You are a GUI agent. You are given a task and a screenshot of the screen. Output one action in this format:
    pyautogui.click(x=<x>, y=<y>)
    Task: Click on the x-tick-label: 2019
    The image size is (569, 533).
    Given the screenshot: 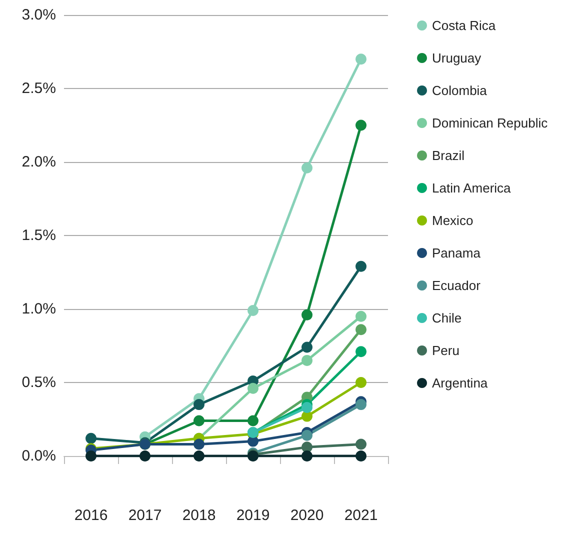 What is the action you would take?
    pyautogui.click(x=253, y=515)
    